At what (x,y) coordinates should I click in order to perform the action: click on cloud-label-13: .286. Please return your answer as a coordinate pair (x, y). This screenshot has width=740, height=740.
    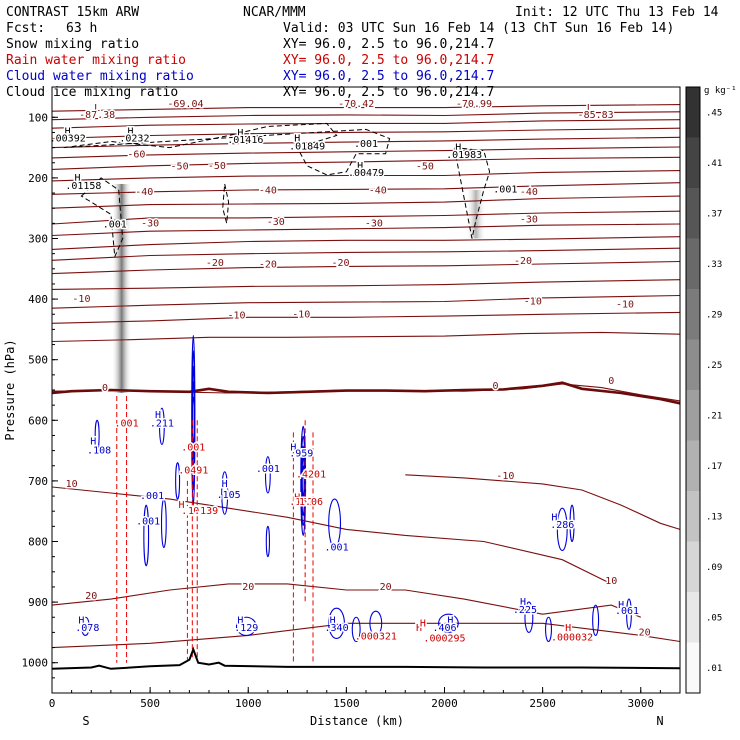
    Looking at the image, I should click on (562, 525).